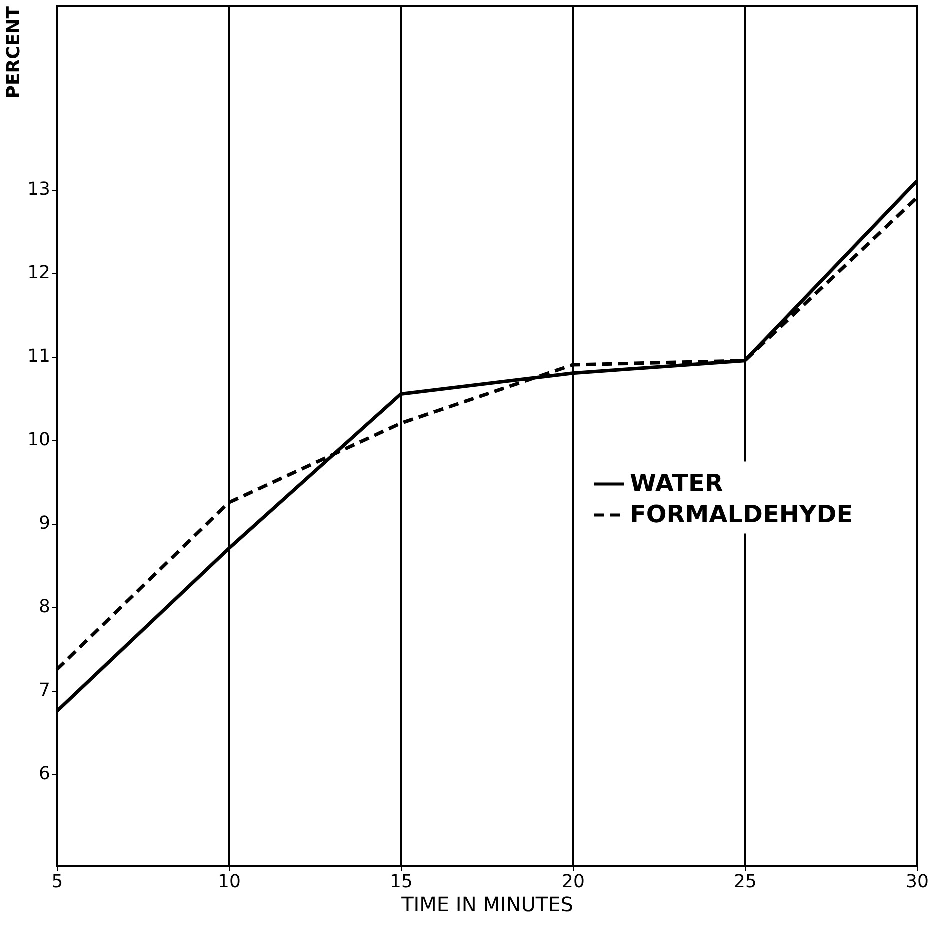 This screenshot has height=949, width=940. Describe the element at coordinates (573, 882) in the screenshot. I see `x-tick-label: 20` at that location.